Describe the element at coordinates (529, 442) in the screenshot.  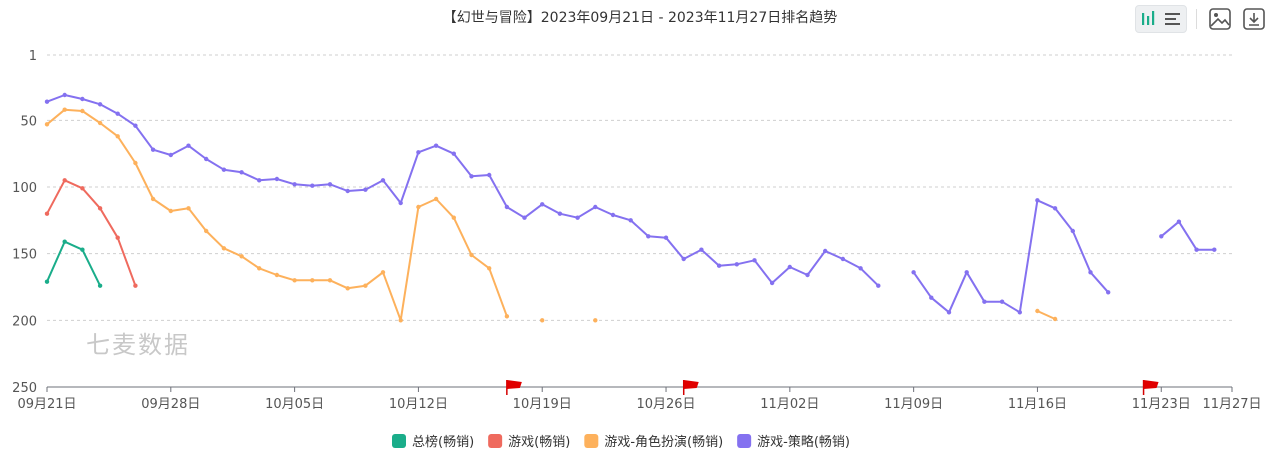
I see `legend-item-2: 游戏(畅销)` at that location.